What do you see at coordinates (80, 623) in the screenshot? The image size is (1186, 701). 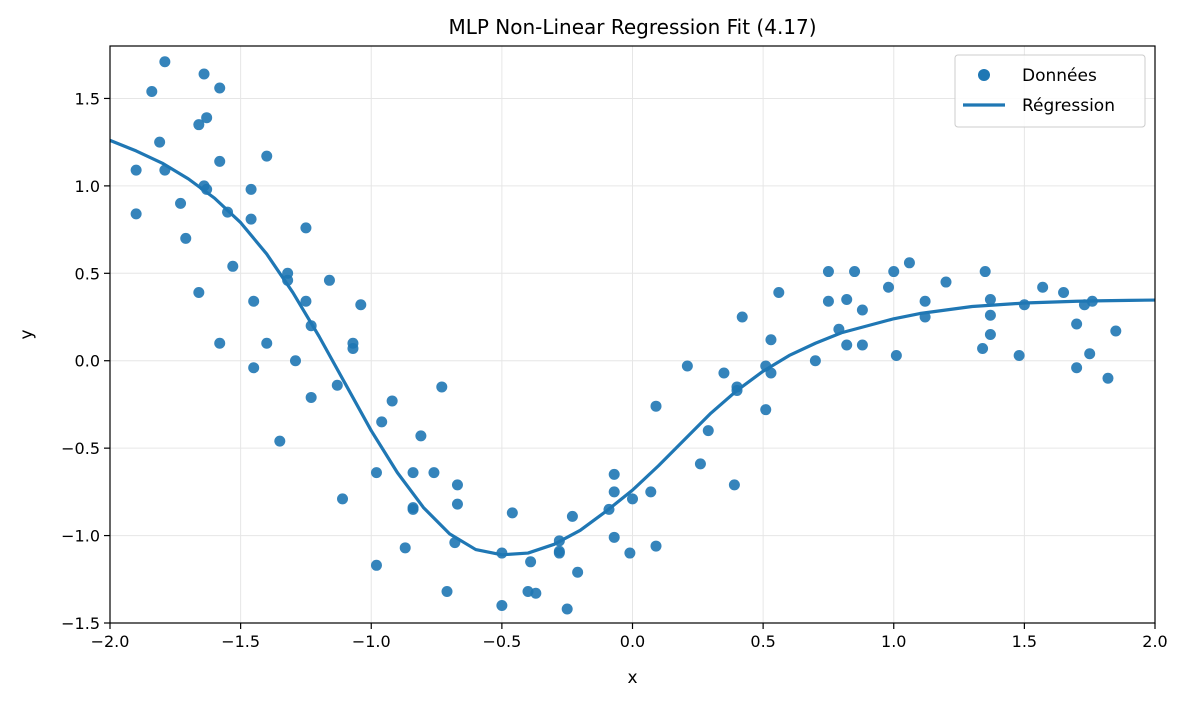 I see `y-tick-label: −1.5` at bounding box center [80, 623].